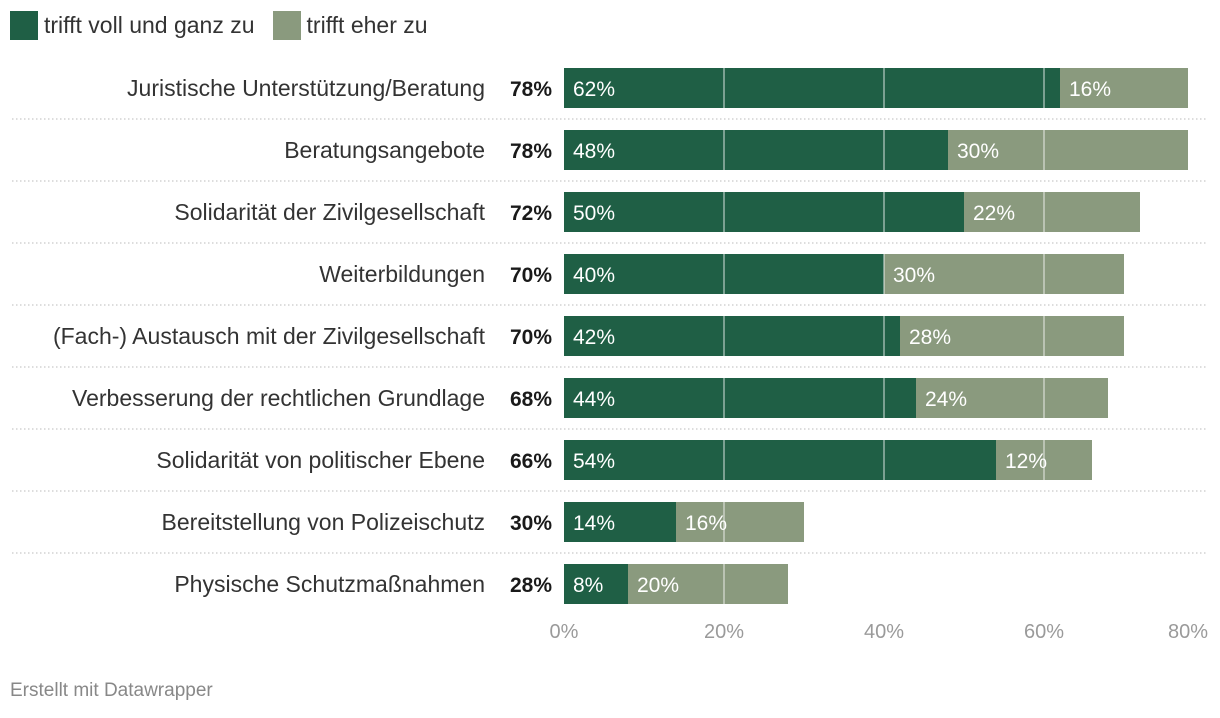 Image resolution: width=1220 pixels, height=718 pixels. What do you see at coordinates (286, 25) in the screenshot?
I see `legend-swatch-eher` at bounding box center [286, 25].